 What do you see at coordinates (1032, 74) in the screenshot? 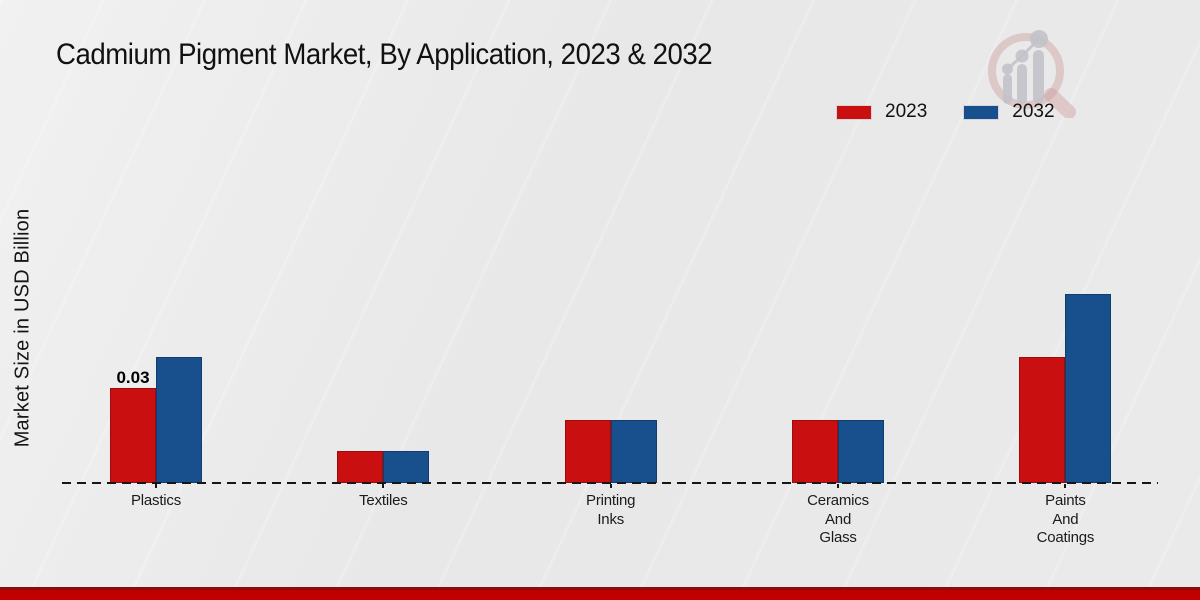
I see `magnifier-growth-chart-logo-icon` at bounding box center [1032, 74].